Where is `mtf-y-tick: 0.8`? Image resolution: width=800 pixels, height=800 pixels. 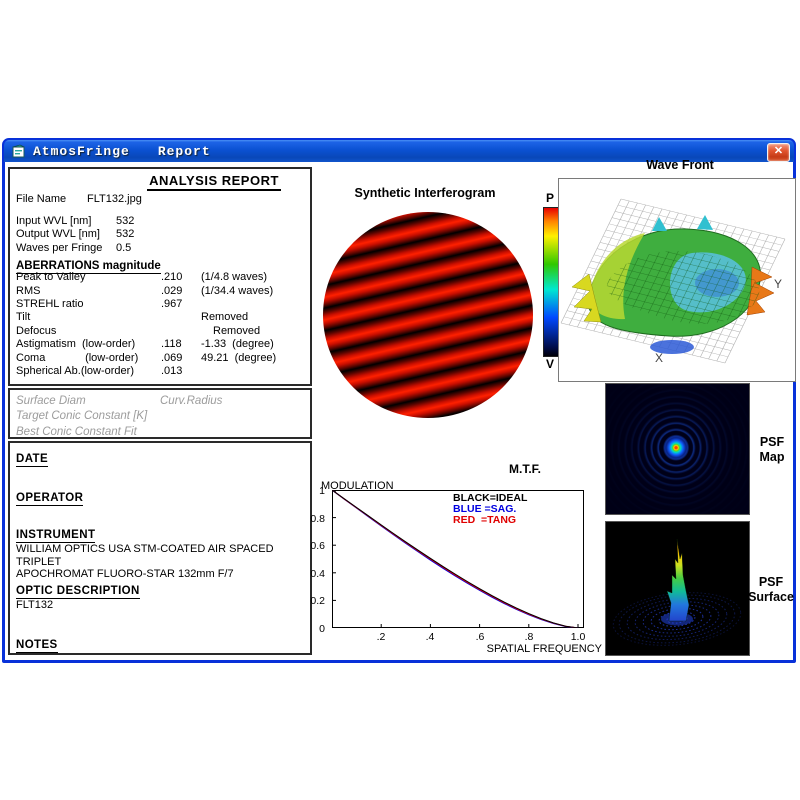 mtf-y-tick: 0.8 is located at coordinates (317, 518).